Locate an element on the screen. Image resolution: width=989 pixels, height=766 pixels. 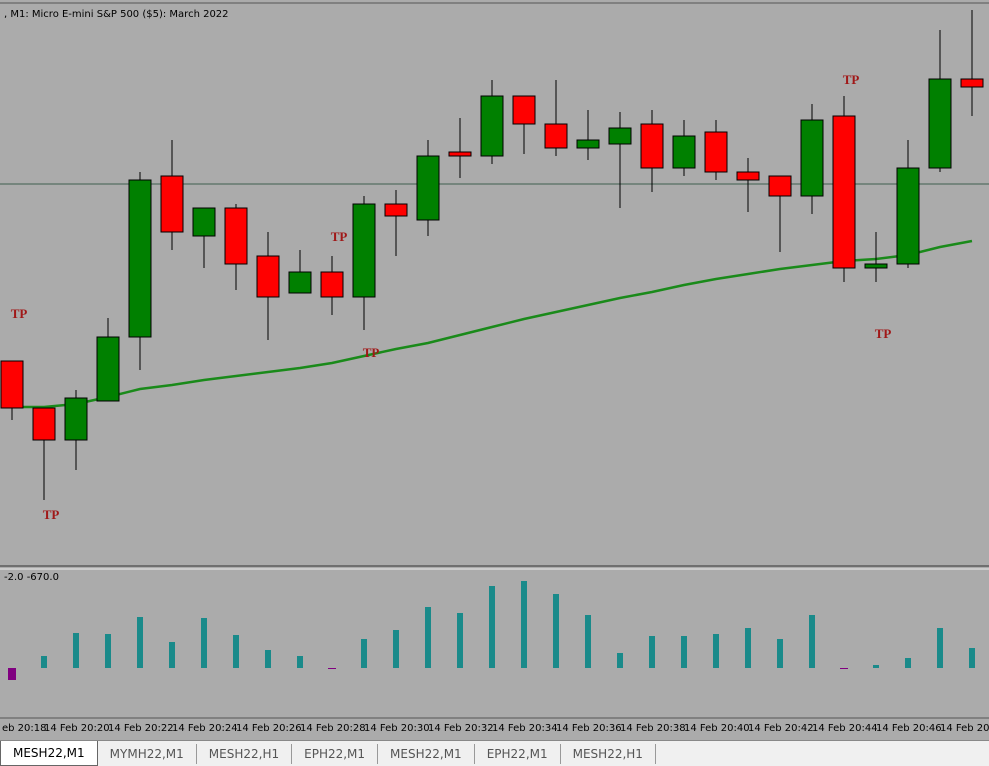
x-tick-label: 14 Feb 20:44 is located at coordinates (845, 728).